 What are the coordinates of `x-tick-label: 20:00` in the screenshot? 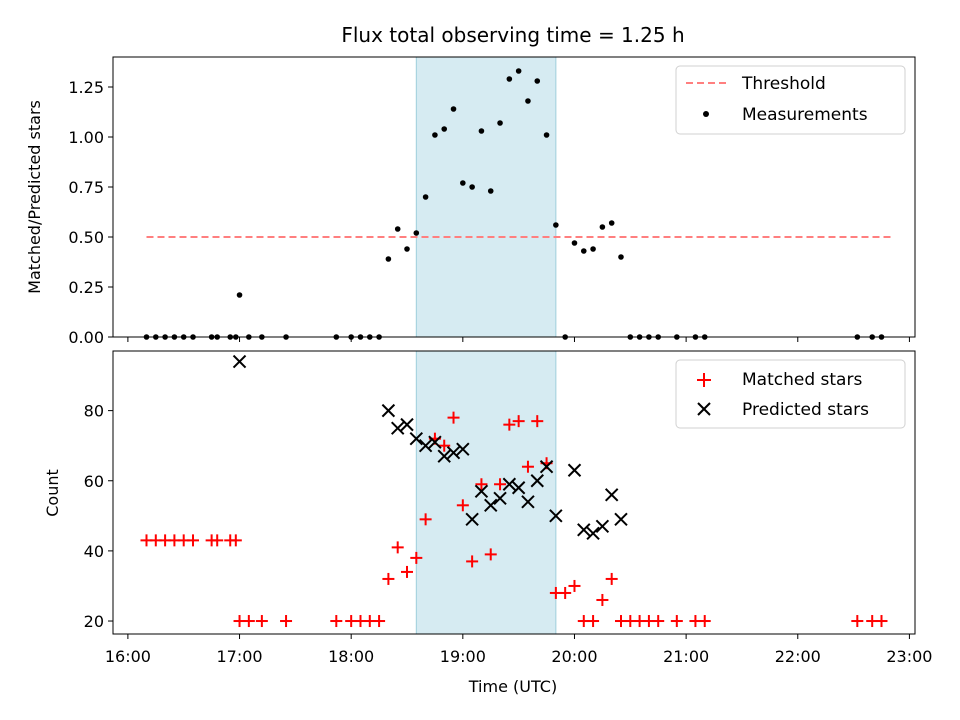 It's located at (574, 656).